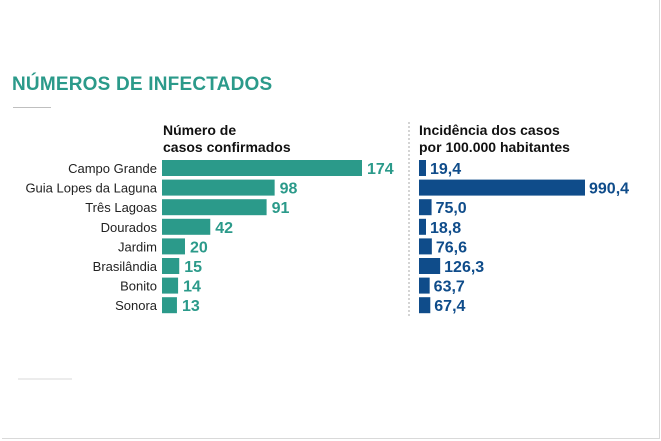 This screenshot has height=441, width=661. What do you see at coordinates (192, 287) in the screenshot?
I see `left-value-label: 14` at bounding box center [192, 287].